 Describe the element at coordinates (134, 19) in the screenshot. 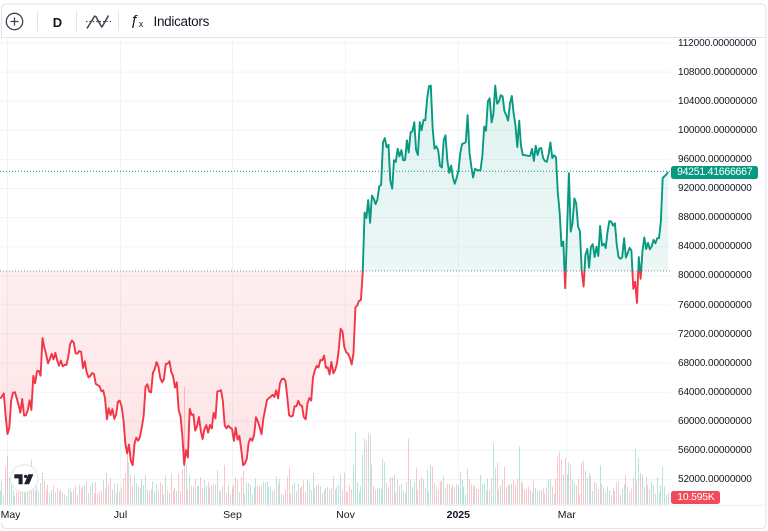

I see `svg-text: ƒ` at that location.